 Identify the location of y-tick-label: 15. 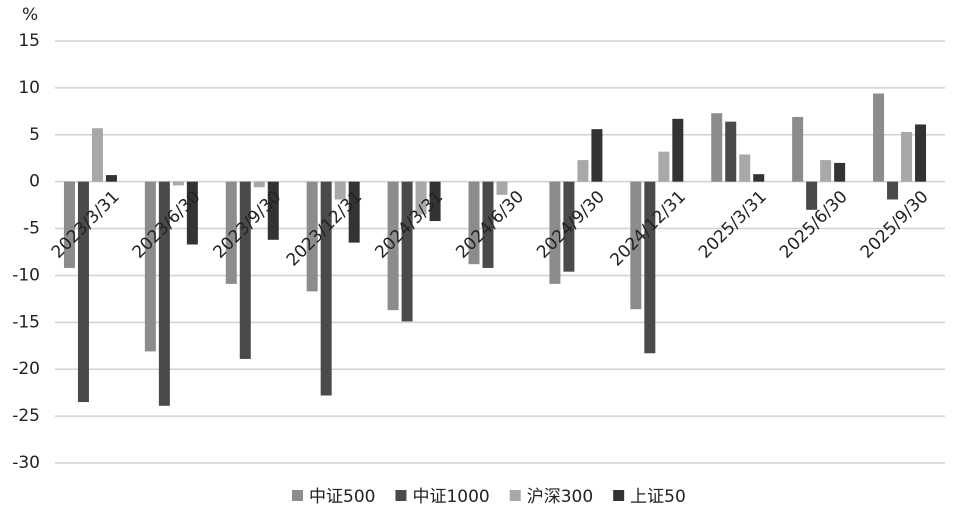
(29, 41).